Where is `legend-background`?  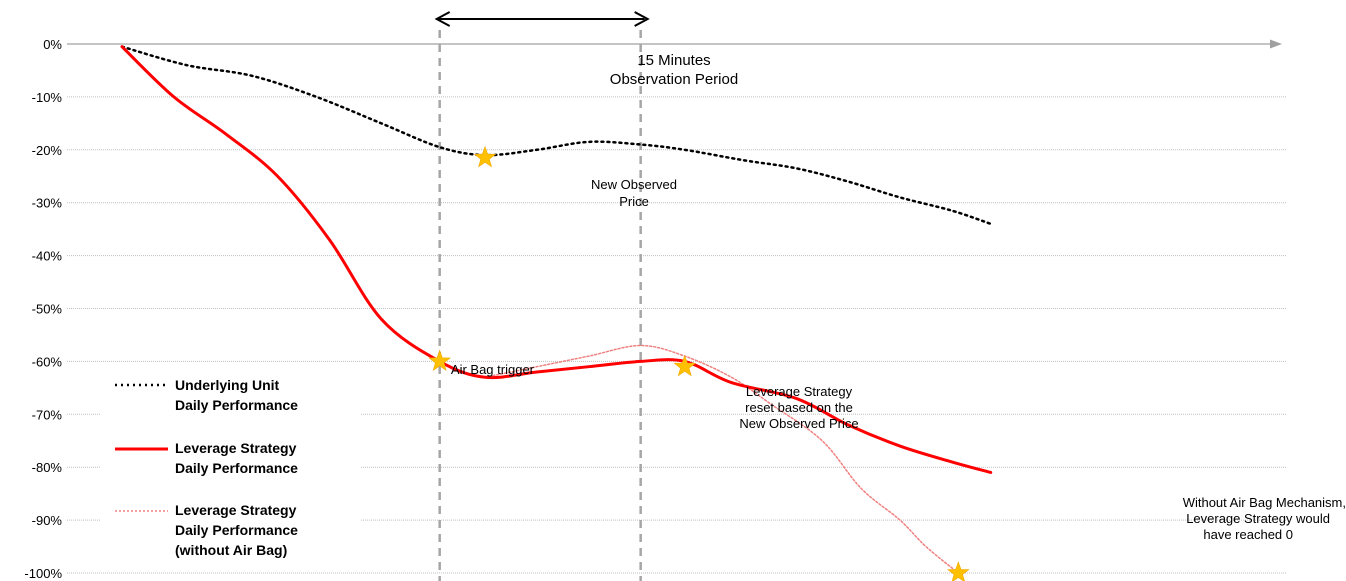 legend-background is located at coordinates (230, 467).